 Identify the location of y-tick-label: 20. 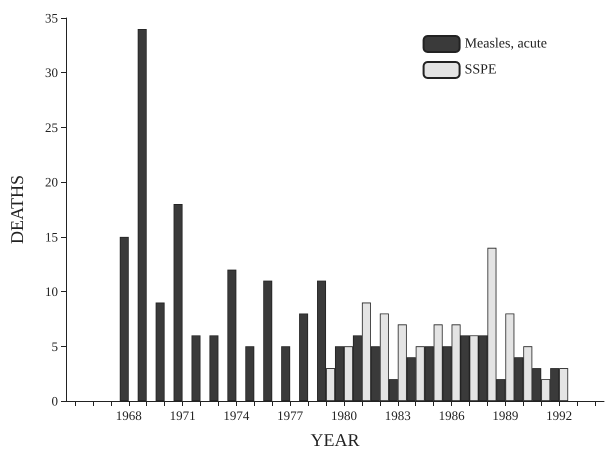
(51, 182).